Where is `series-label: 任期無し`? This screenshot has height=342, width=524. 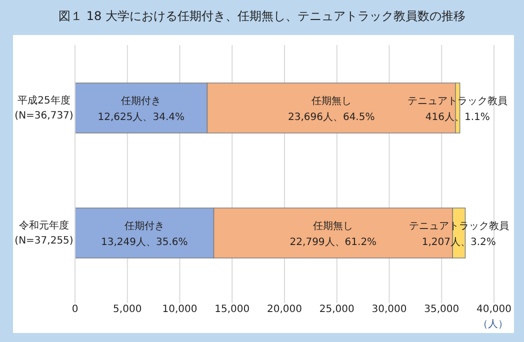 series-label: 任期無し is located at coordinates (331, 101).